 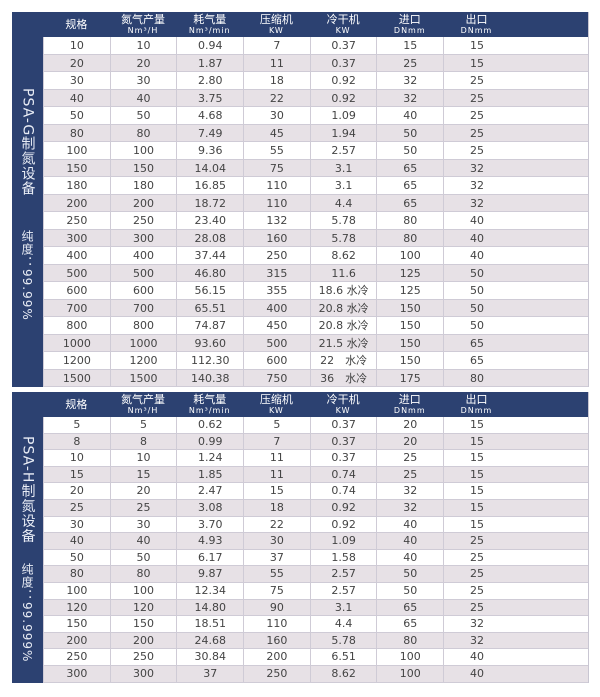 I want to click on table-row: 80 80 7.49 45 1.94 50 25, so click(x=315, y=133).